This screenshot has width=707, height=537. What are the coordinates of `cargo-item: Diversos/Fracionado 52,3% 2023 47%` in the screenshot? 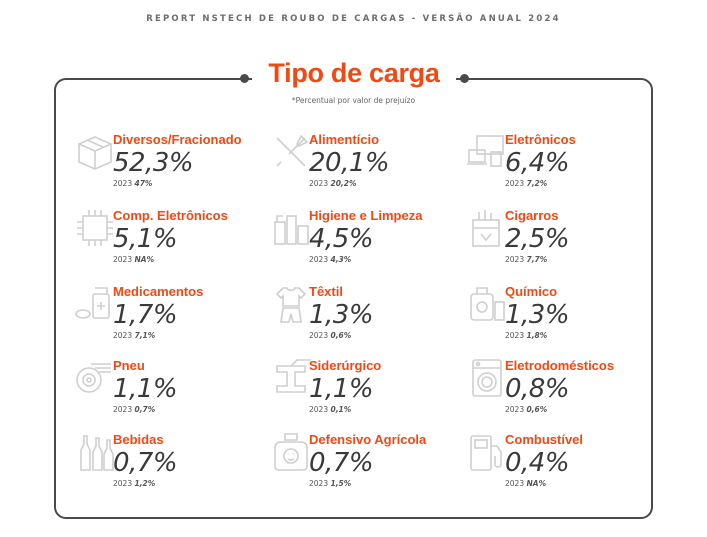 It's located at (170, 168).